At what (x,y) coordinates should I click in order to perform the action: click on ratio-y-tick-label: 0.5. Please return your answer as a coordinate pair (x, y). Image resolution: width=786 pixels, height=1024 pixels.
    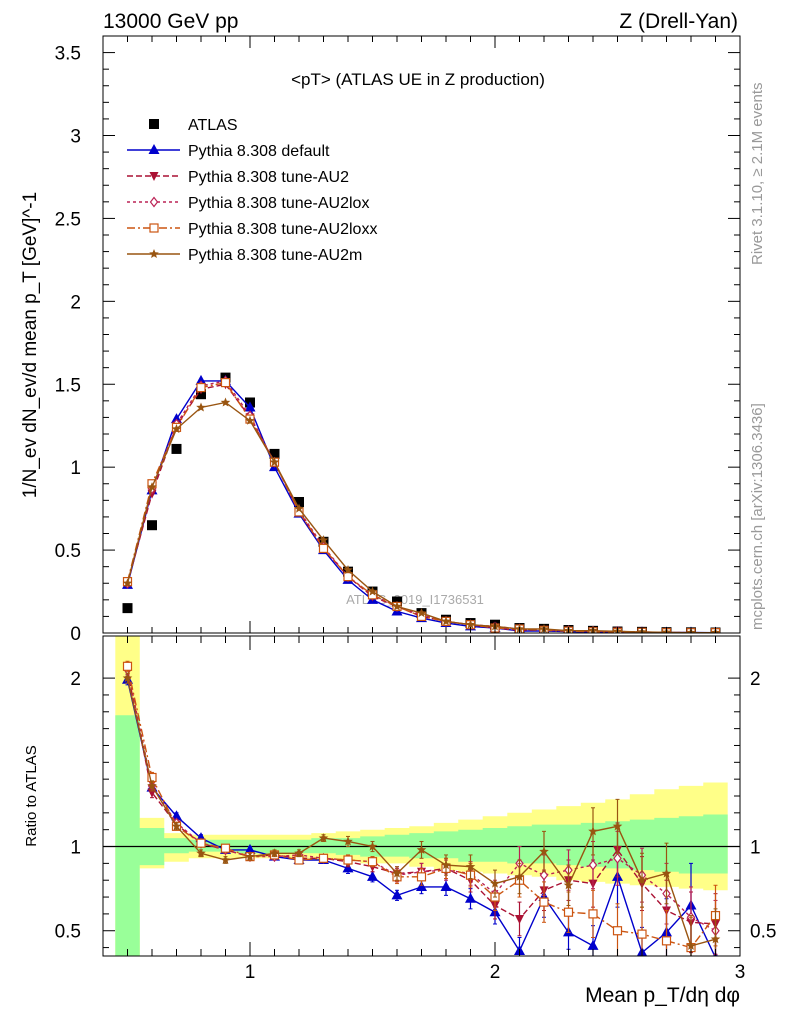
    Looking at the image, I should click on (68, 932).